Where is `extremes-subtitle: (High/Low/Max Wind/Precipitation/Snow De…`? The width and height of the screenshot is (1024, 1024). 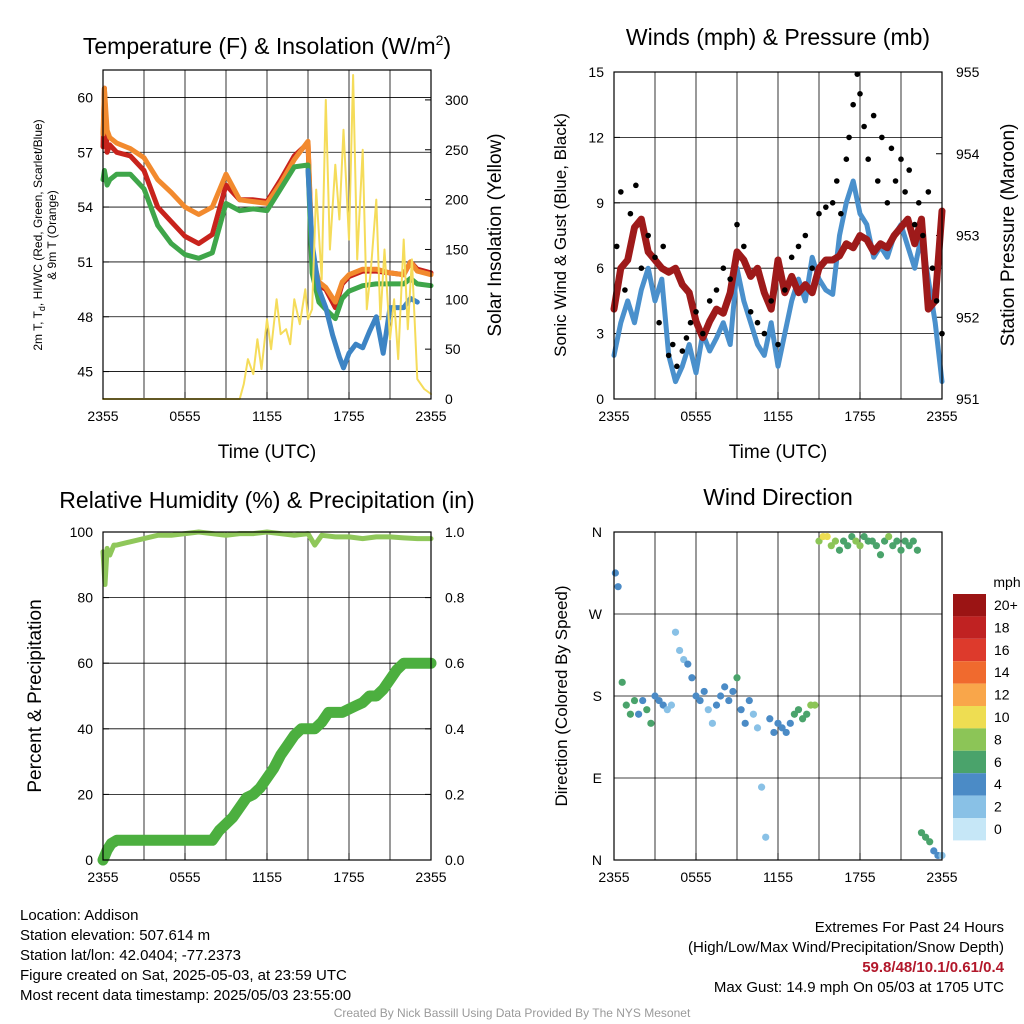
extremes-subtitle: (High/Low/Max Wind/Precipitation/Snow De… is located at coordinates (846, 947).